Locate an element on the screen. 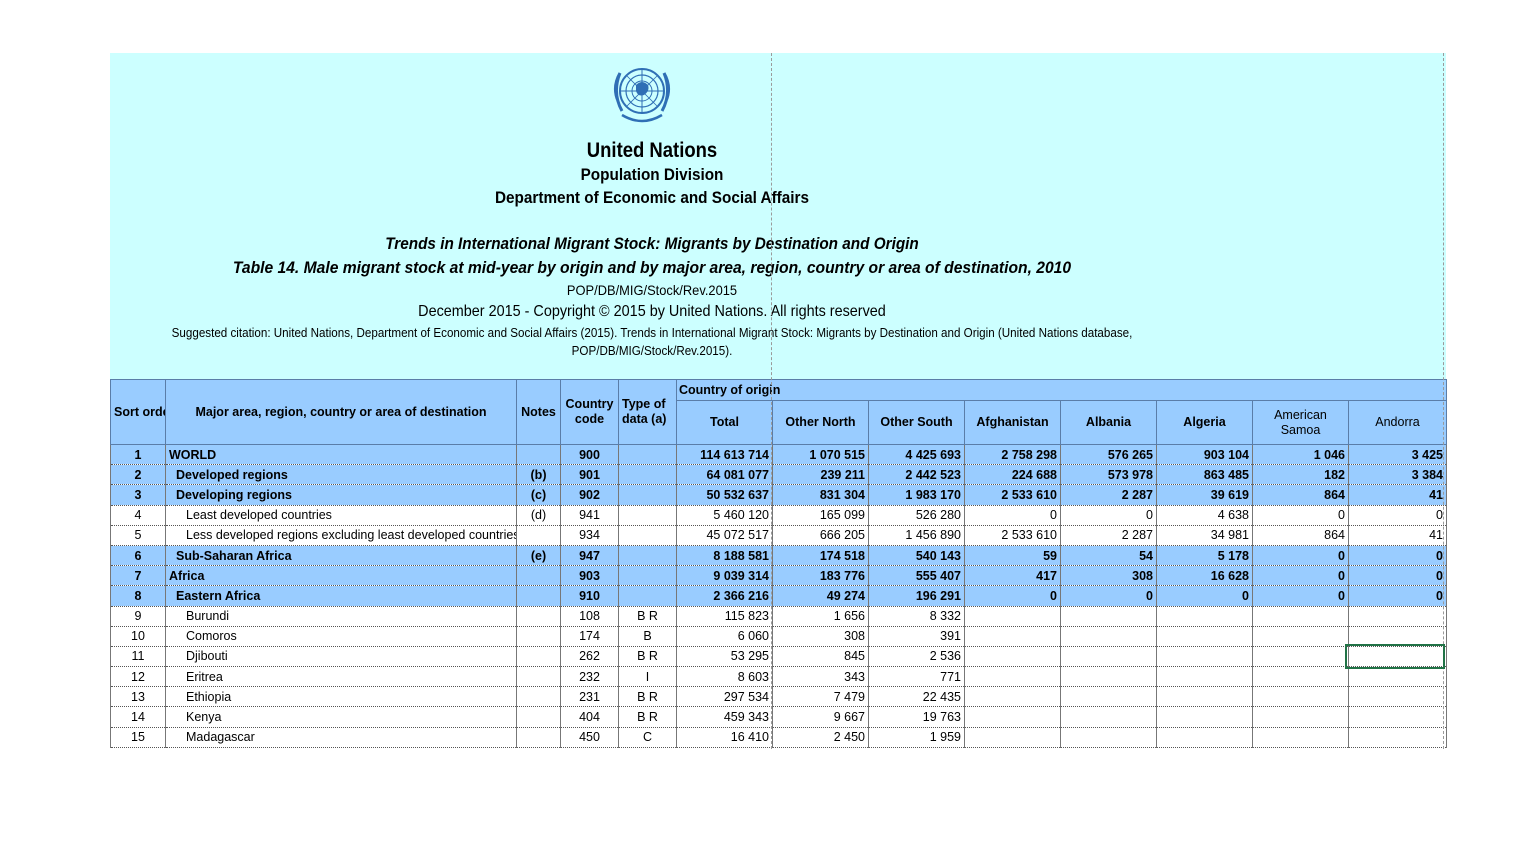  cell-algeria: 4 638 is located at coordinates (1204, 515).